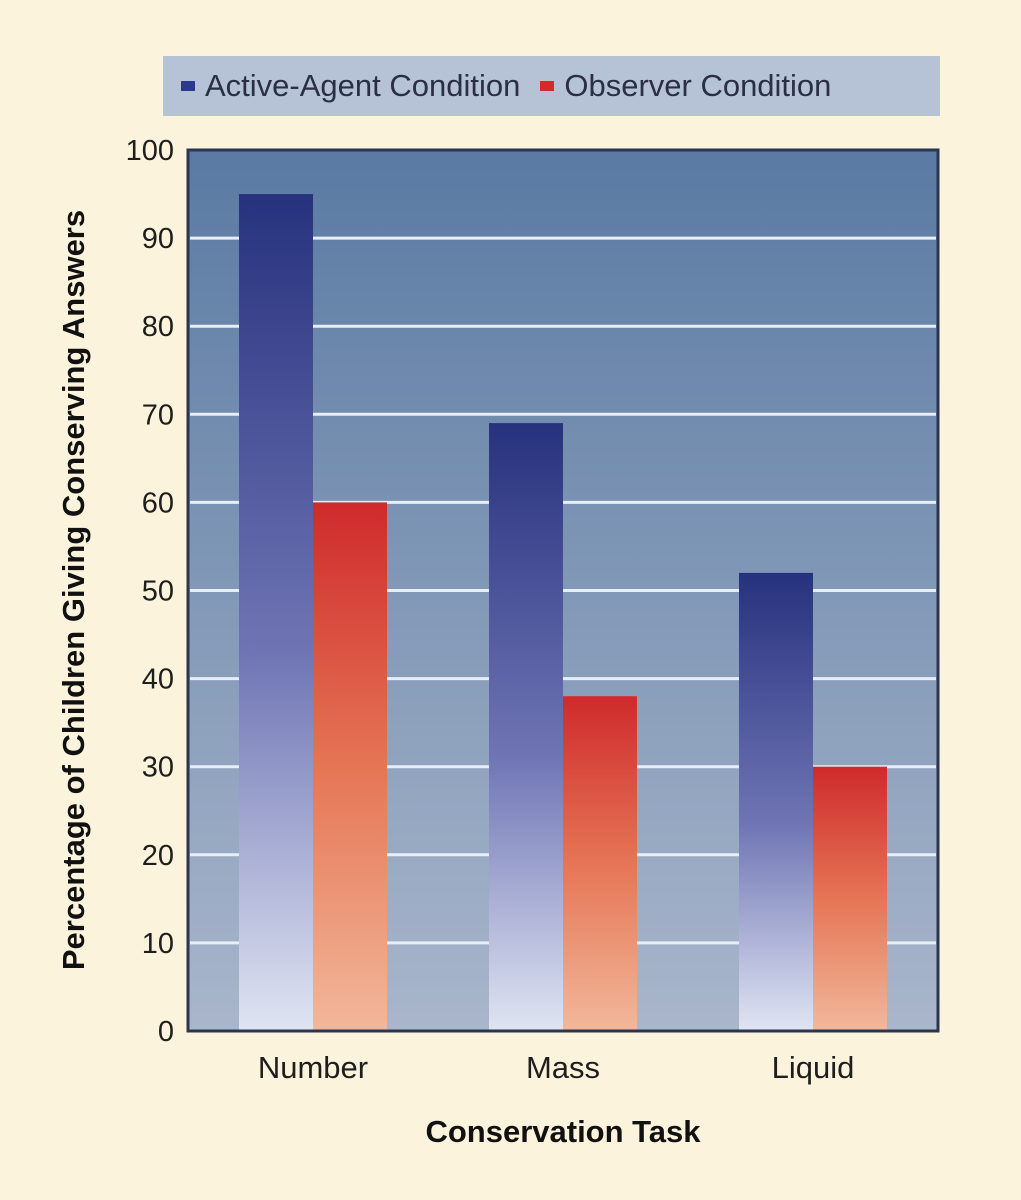  I want to click on y-tick-label: 30, so click(158, 768).